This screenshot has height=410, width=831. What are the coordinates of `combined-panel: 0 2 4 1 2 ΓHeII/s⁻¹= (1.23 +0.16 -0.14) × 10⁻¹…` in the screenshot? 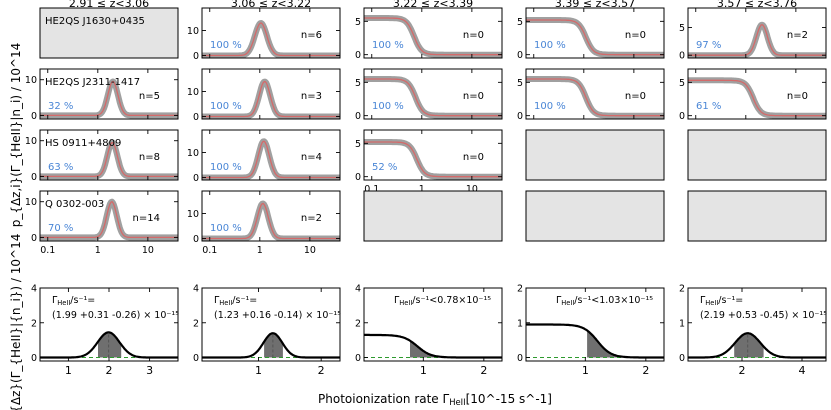 It's located at (267, 331).